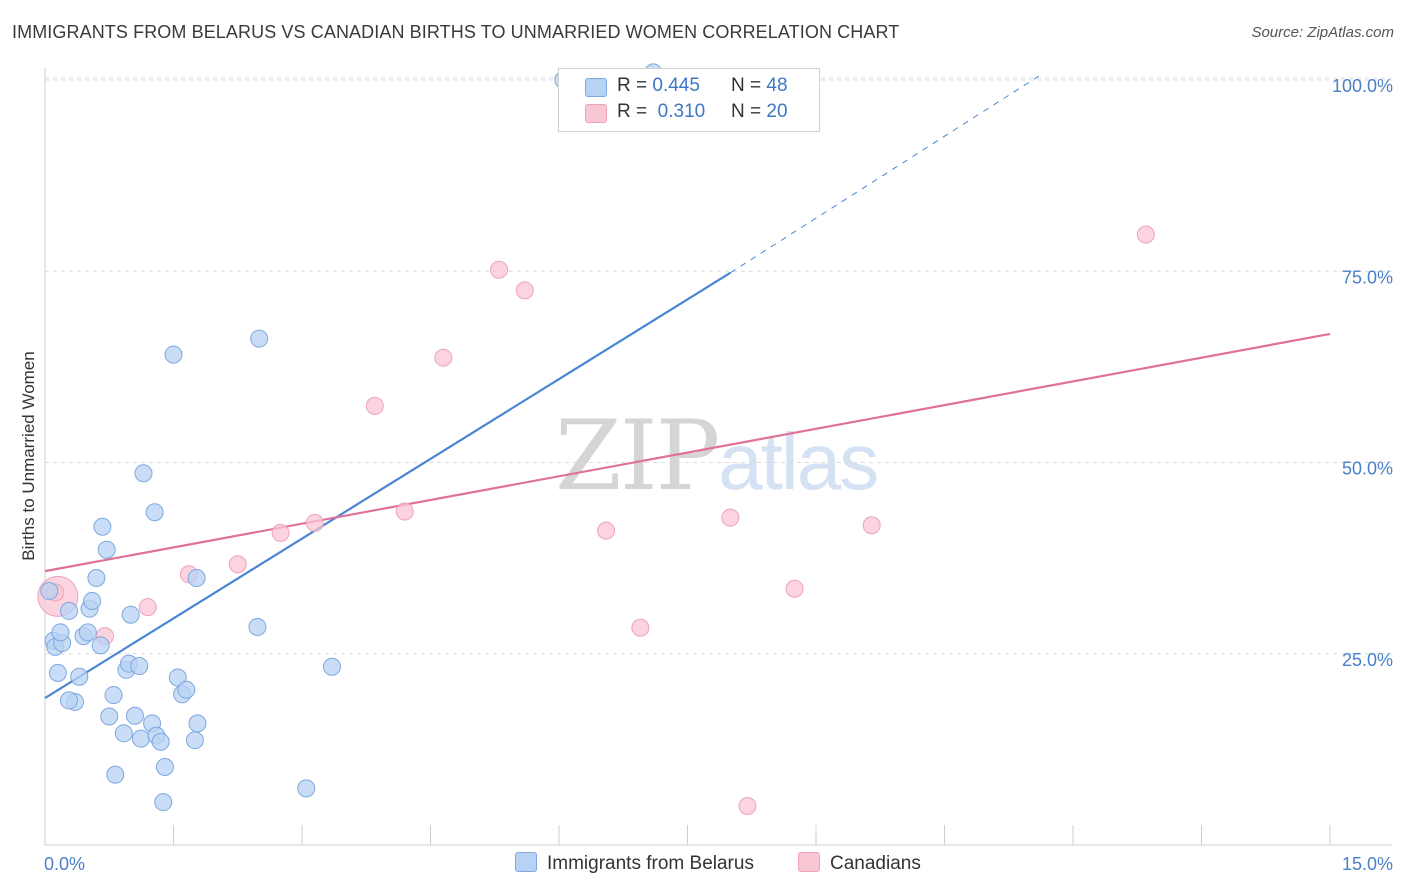 This screenshot has width=1406, height=892. What do you see at coordinates (777, 111) in the screenshot?
I see `n-value: 20` at bounding box center [777, 111].